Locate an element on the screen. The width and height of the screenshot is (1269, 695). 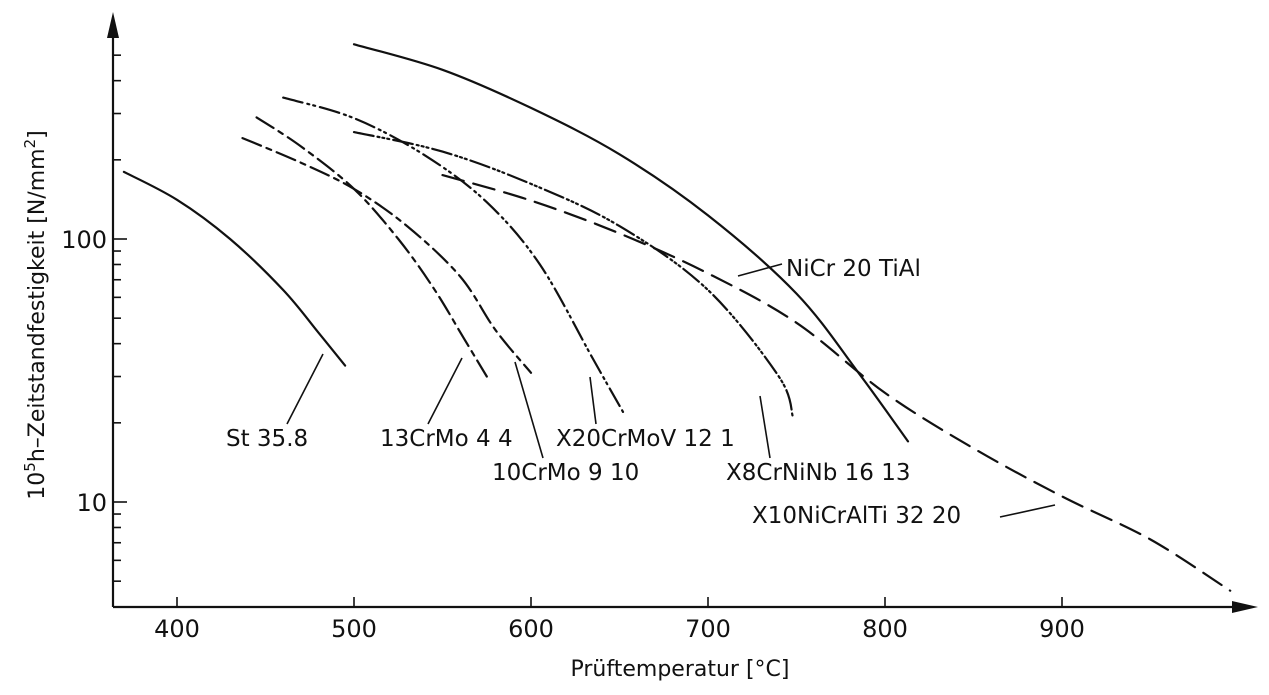
leader-line-nicr-20-tial is located at coordinates (760, 270).